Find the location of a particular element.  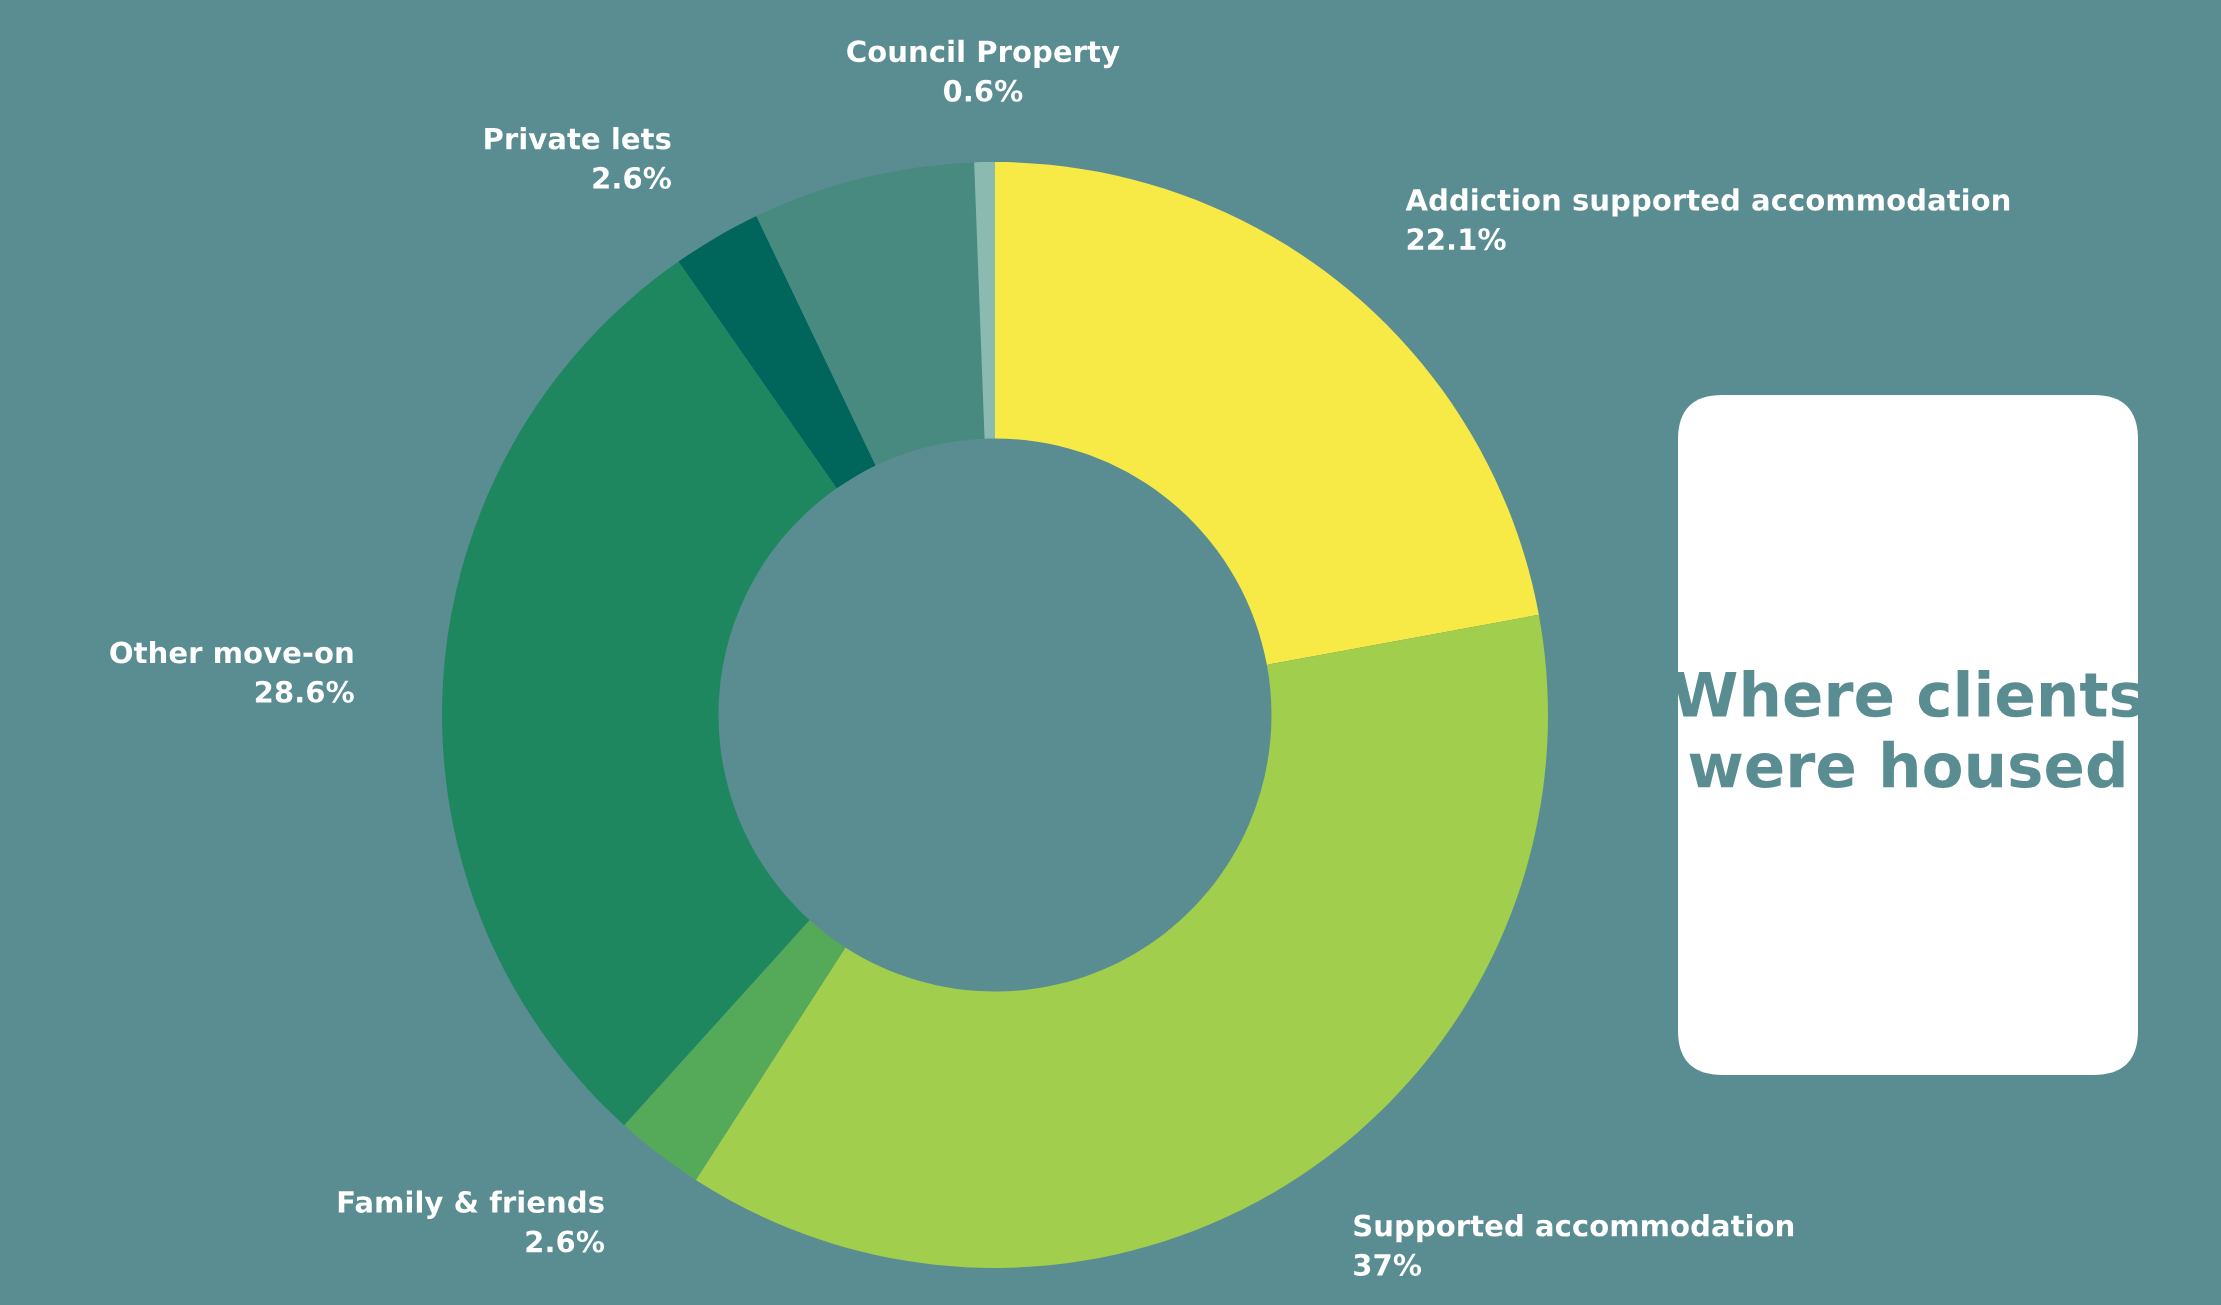

data-label: 28.6% is located at coordinates (304, 691).